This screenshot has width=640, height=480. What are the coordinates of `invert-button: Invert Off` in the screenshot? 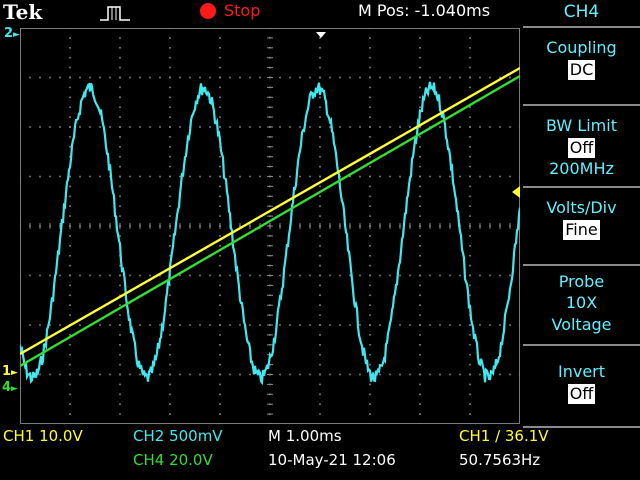 It's located at (581, 386).